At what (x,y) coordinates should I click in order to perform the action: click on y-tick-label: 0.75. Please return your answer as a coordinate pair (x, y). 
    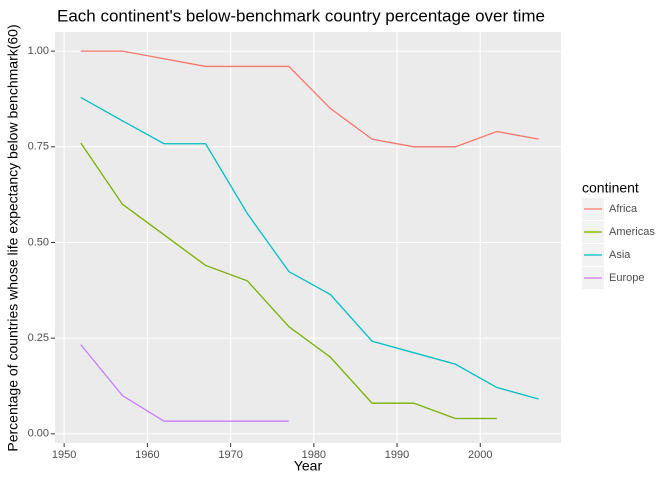
    Looking at the image, I should click on (38, 147).